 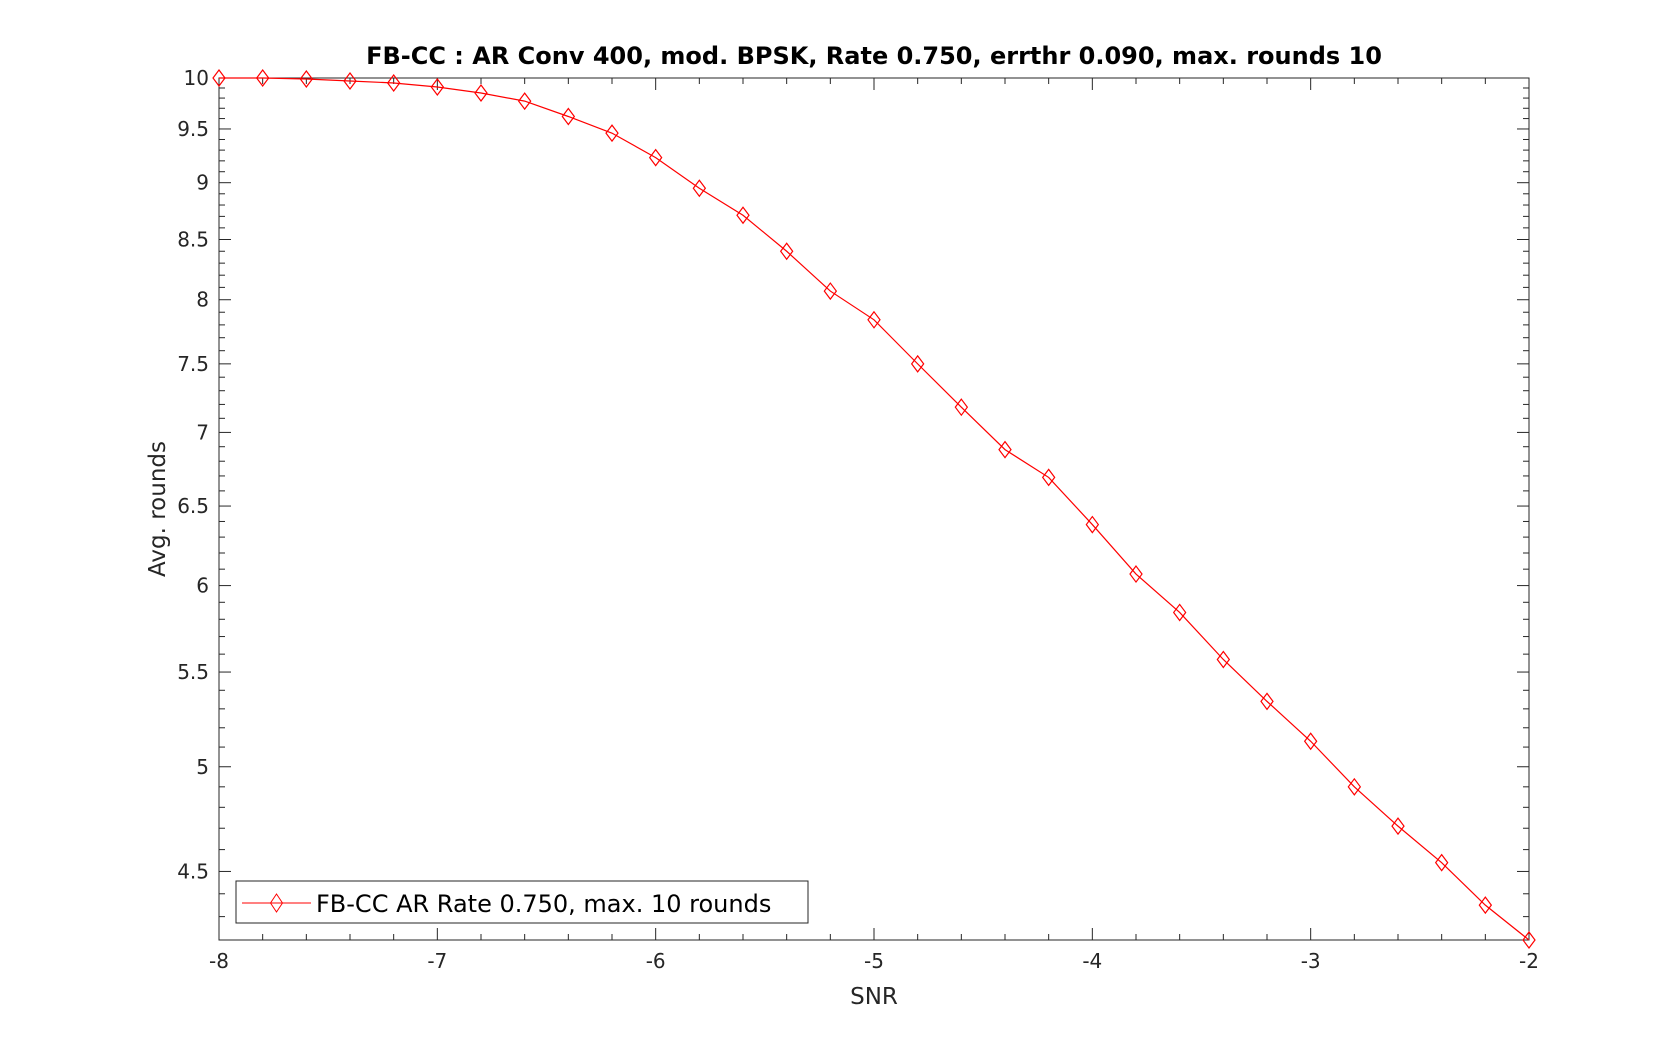 I want to click on y-tick-label: 8, so click(x=202, y=300).